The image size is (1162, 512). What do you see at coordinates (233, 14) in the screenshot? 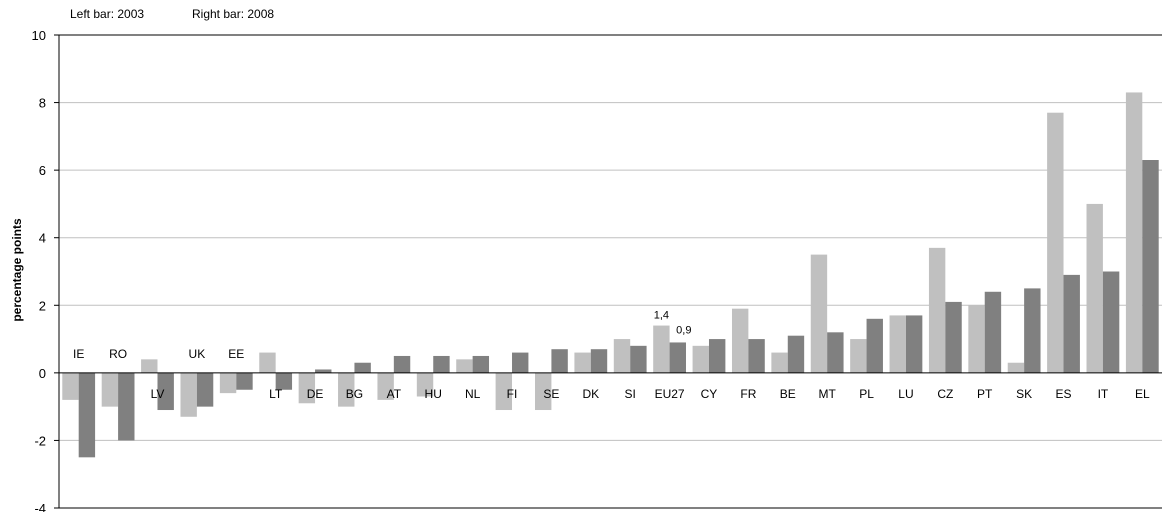
I see `legend-note-2008: Right bar: 2008` at bounding box center [233, 14].